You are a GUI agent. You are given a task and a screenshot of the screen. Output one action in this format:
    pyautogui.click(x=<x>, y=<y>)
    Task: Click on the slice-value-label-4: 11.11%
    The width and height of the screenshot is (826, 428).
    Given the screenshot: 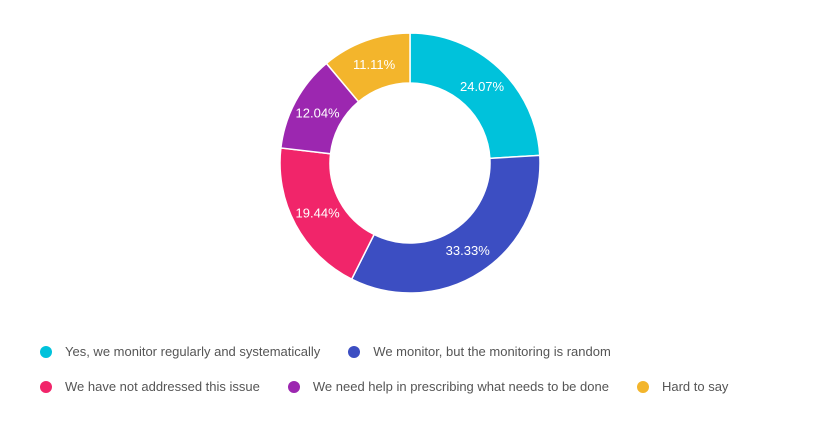 What is the action you would take?
    pyautogui.click(x=374, y=64)
    